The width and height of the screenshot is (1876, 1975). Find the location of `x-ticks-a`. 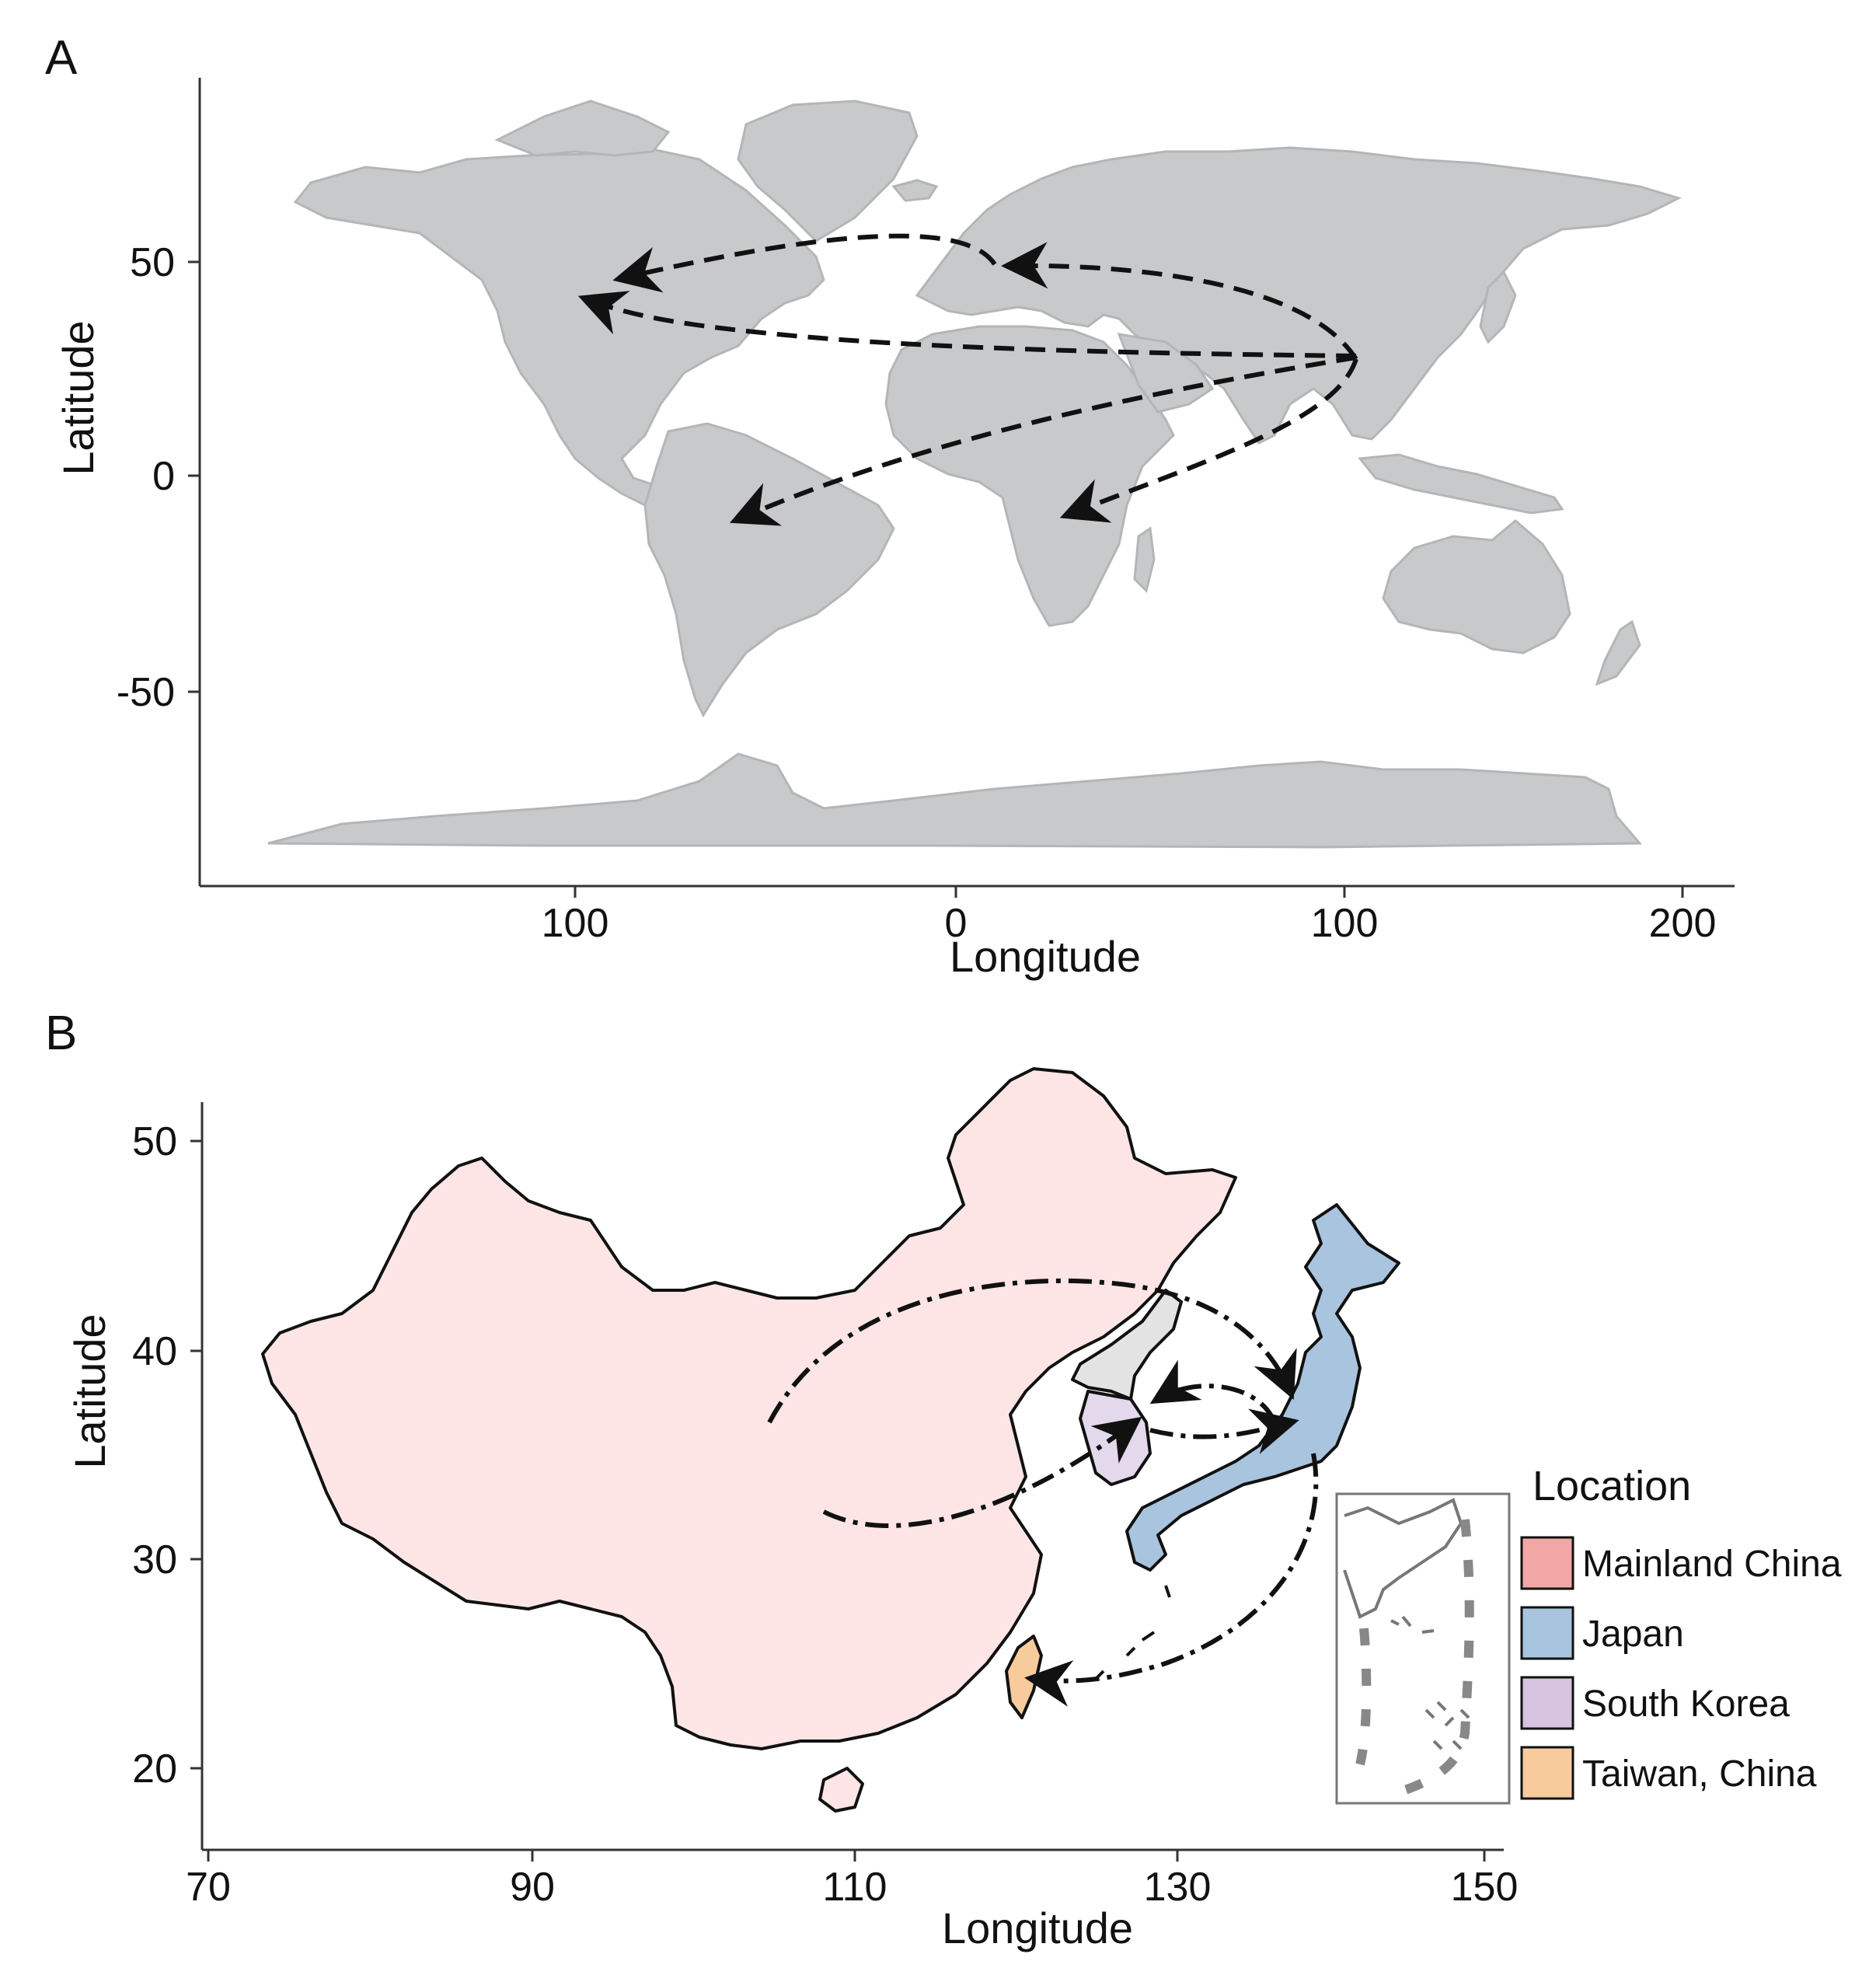

x-ticks-a is located at coordinates (1129, 892).